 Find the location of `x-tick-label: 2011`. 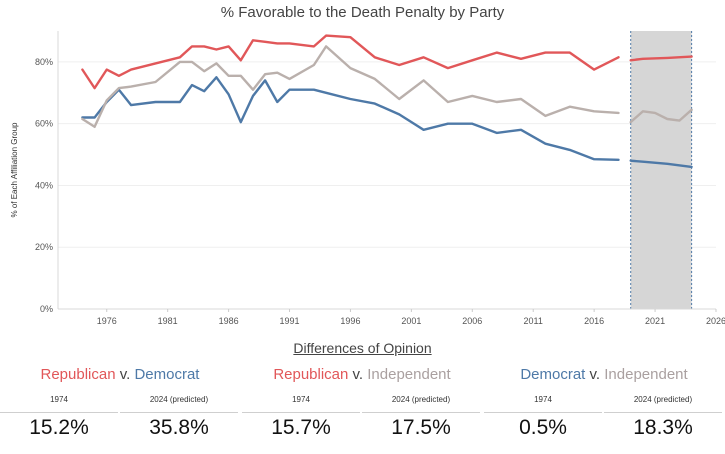

x-tick-label: 2011 is located at coordinates (533, 321).